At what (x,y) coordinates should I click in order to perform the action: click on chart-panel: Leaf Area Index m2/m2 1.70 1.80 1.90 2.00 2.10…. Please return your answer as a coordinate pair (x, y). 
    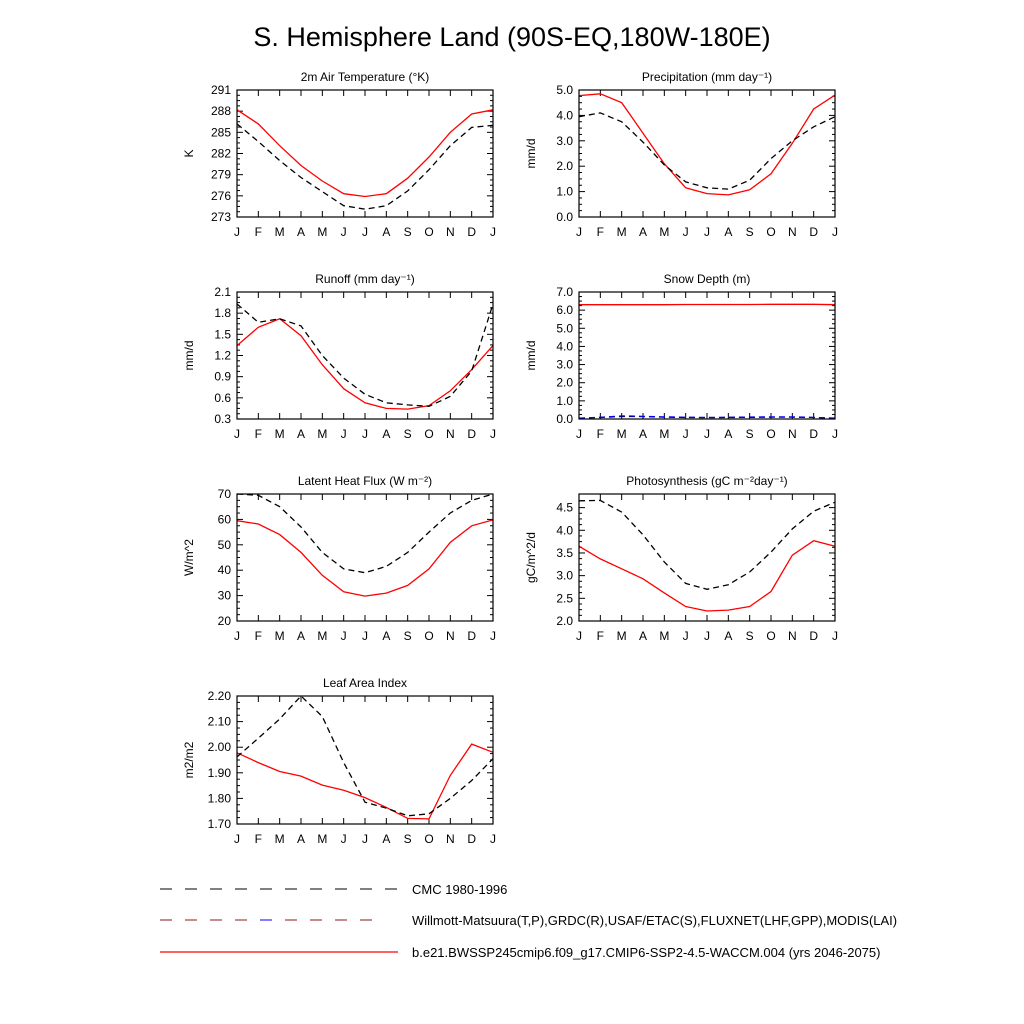
    Looking at the image, I should click on (339, 761).